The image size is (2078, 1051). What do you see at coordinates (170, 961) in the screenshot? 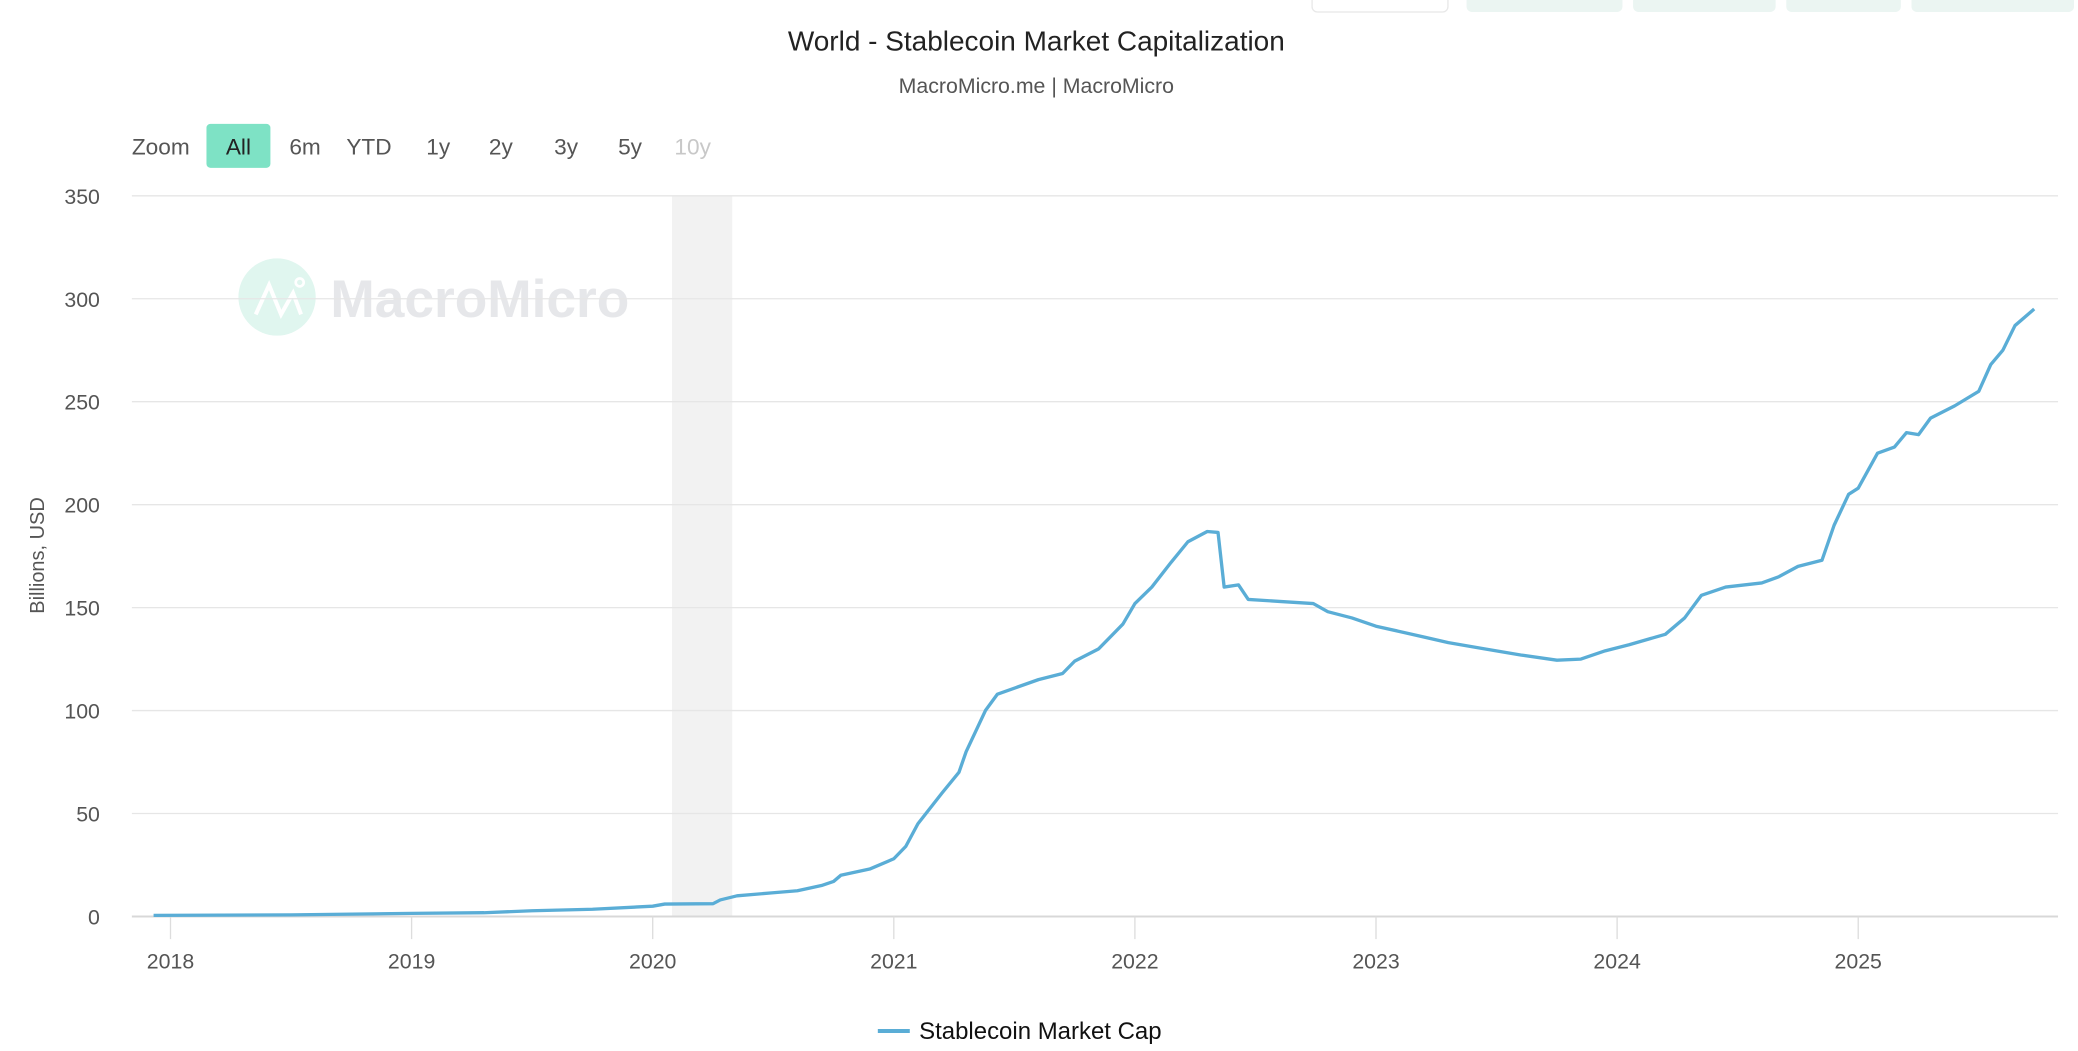
I see `x-tick-label: 2018` at bounding box center [170, 961].